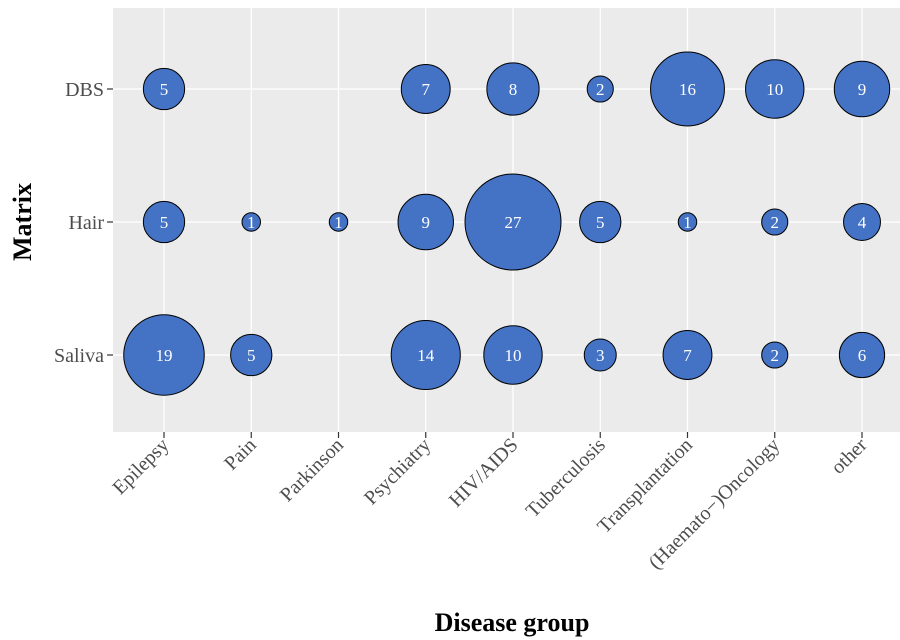  Describe the element at coordinates (79, 356) in the screenshot. I see `y-tick-label: Saliva` at that location.